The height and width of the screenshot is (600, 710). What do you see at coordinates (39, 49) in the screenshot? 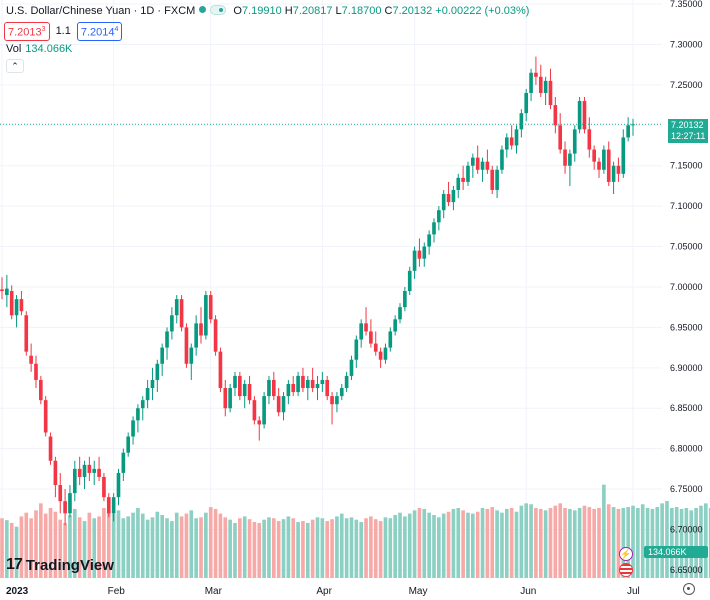
I see `volume-legend: Vol 134.066K` at bounding box center [39, 49].